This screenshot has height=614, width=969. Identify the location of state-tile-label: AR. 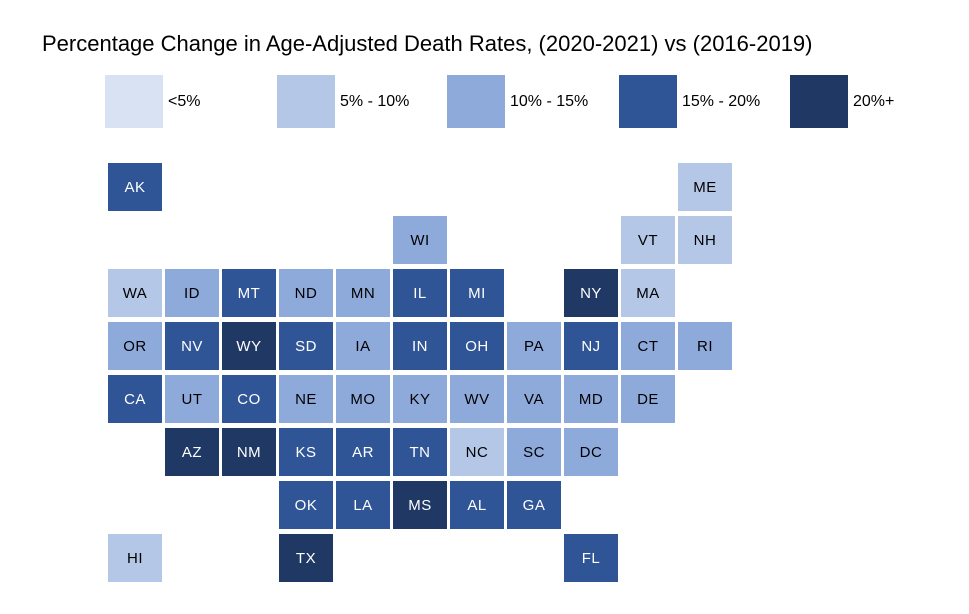
(363, 452).